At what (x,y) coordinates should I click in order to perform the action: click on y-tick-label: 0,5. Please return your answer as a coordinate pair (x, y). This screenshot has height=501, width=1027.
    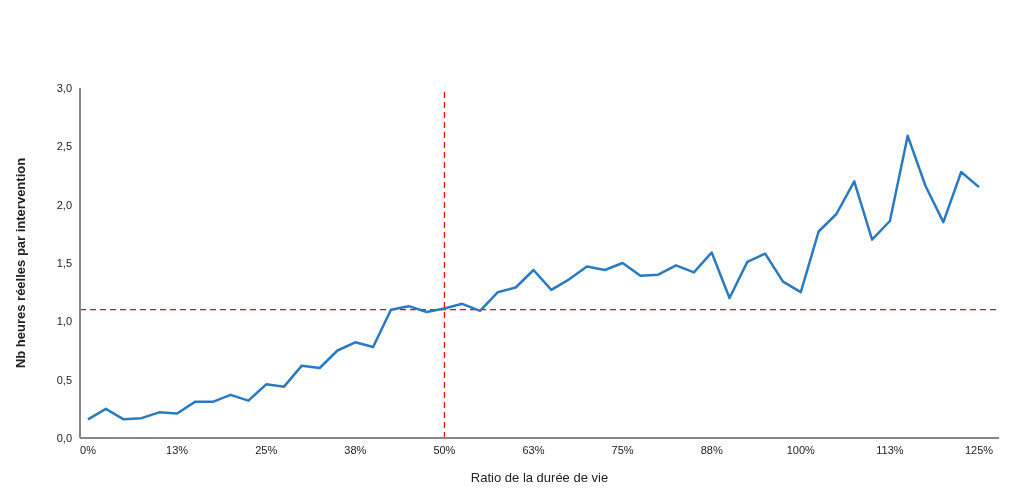
    Looking at the image, I should click on (64, 379).